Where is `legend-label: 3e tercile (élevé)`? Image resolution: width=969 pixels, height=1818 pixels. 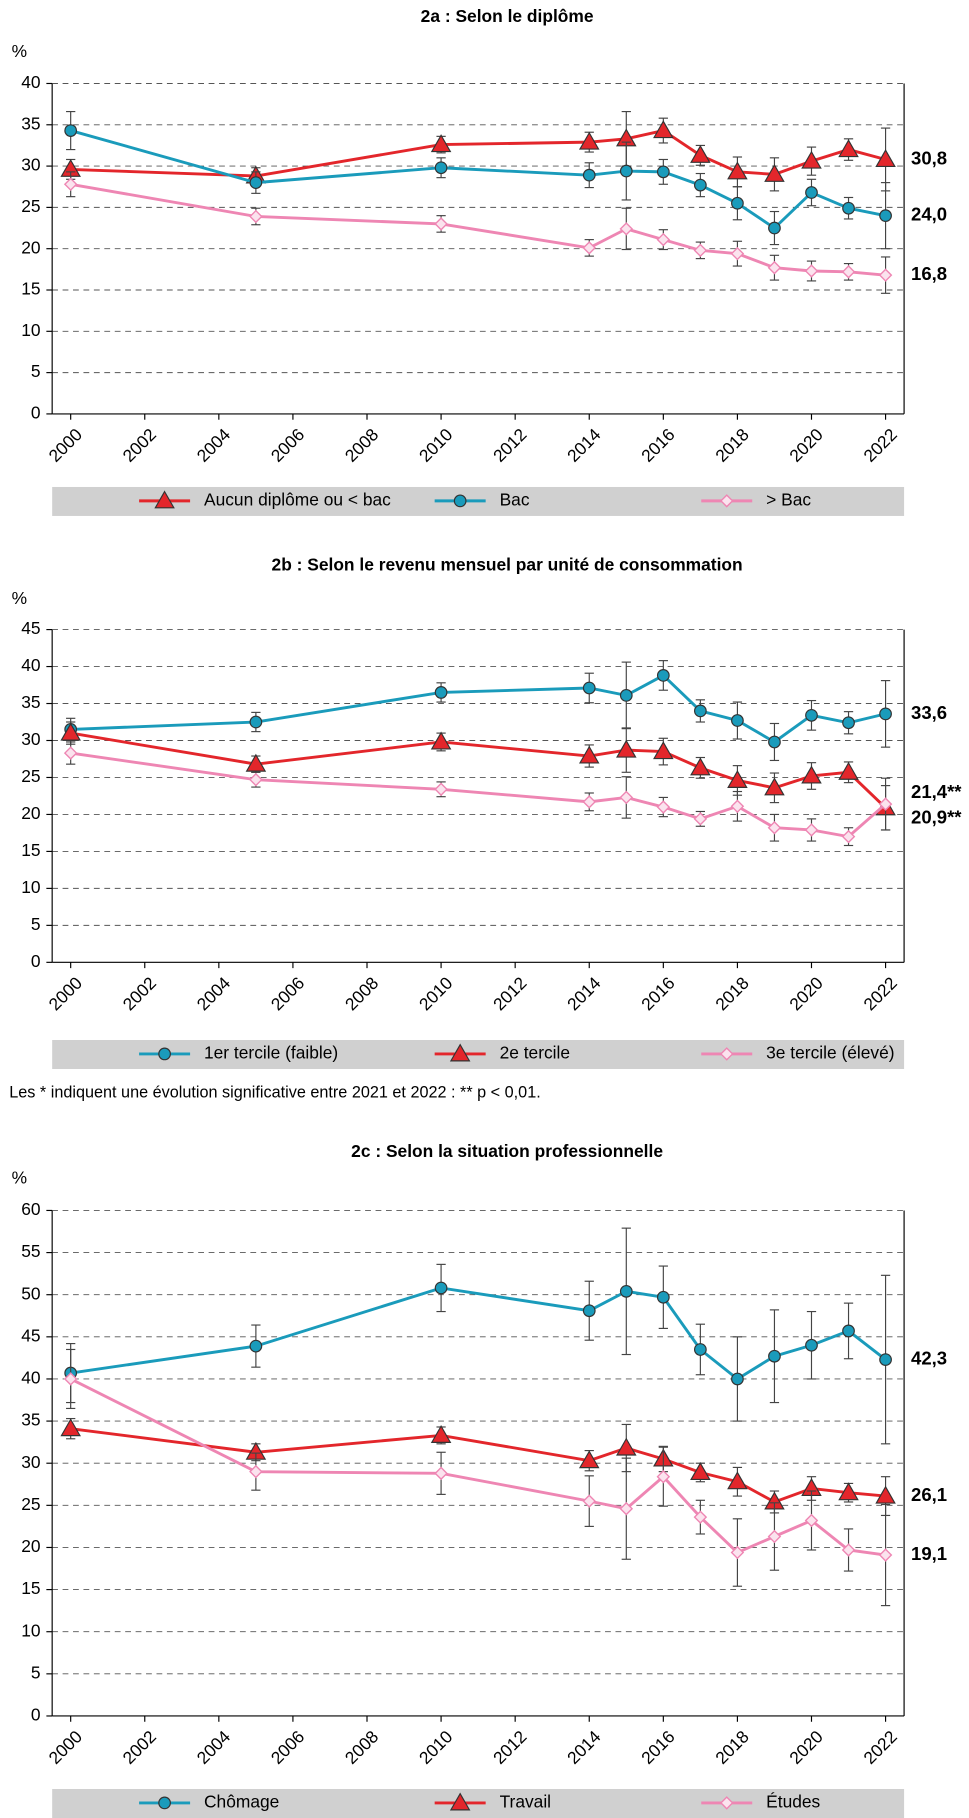 legend-label: 3e tercile (élevé) is located at coordinates (830, 1053).